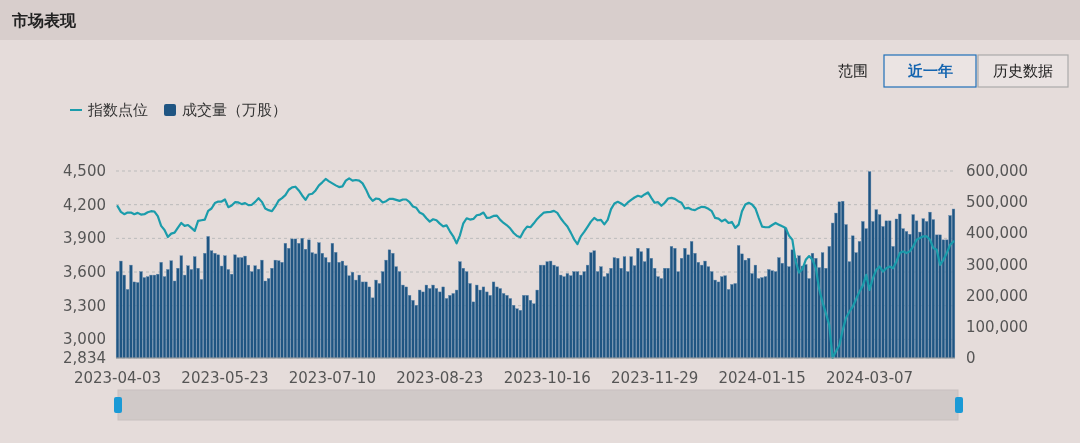 The width and height of the screenshot is (1080, 443). Describe the element at coordinates (84, 272) in the screenshot. I see `y-tick-label: 3,600` at that location.